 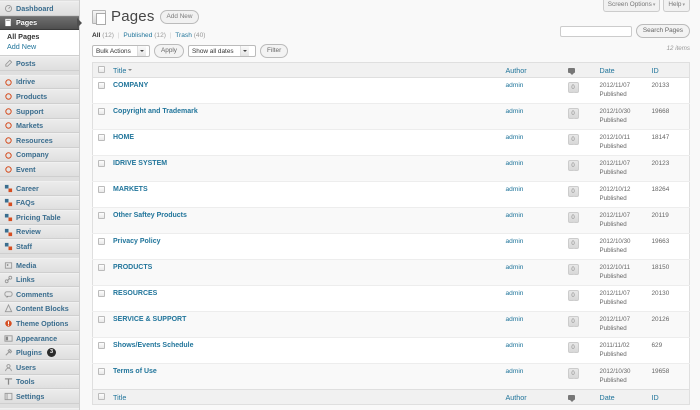 What do you see at coordinates (150, 215) in the screenshot?
I see `page-title-link: Other Saftey Products` at bounding box center [150, 215].